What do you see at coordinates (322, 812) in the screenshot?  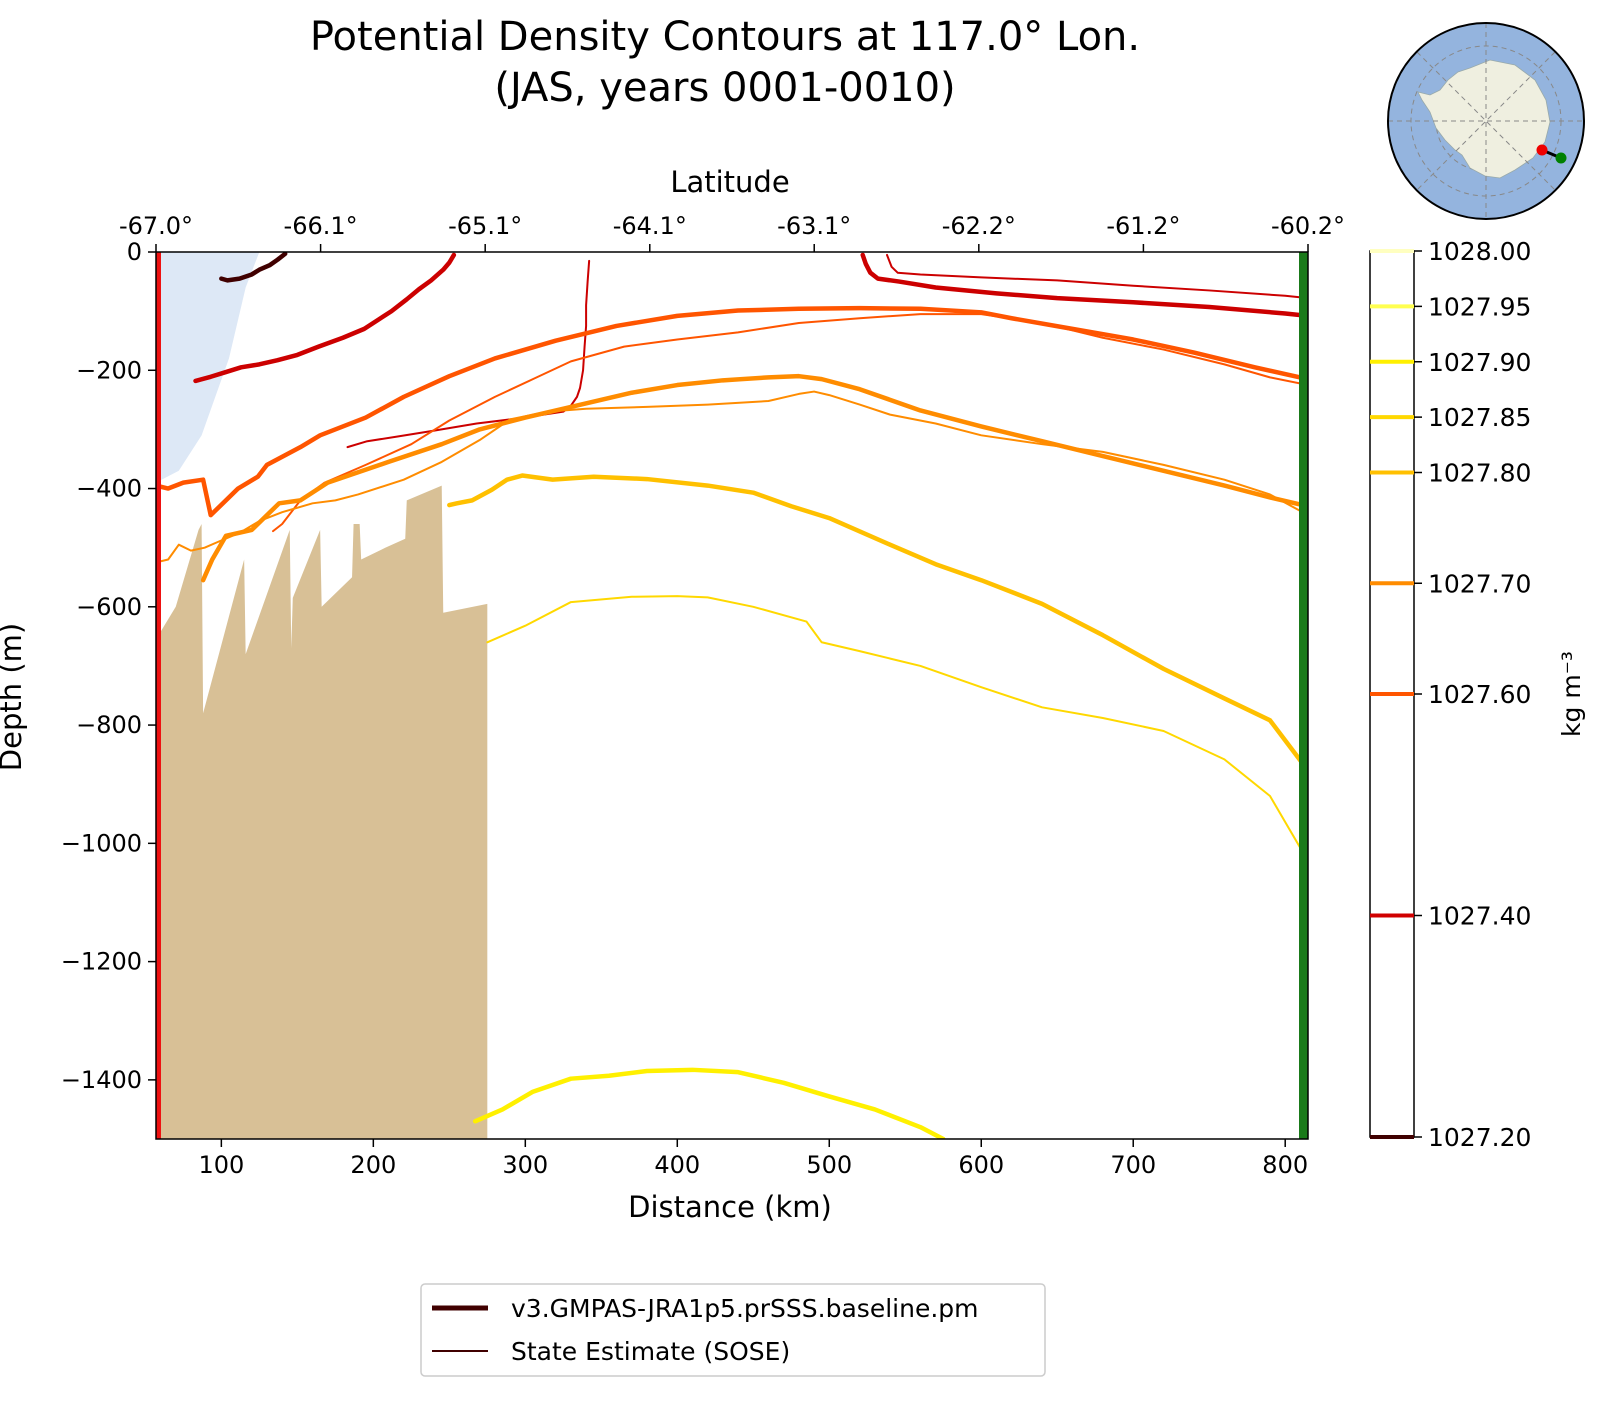 I see `bathymetry` at bounding box center [322, 812].